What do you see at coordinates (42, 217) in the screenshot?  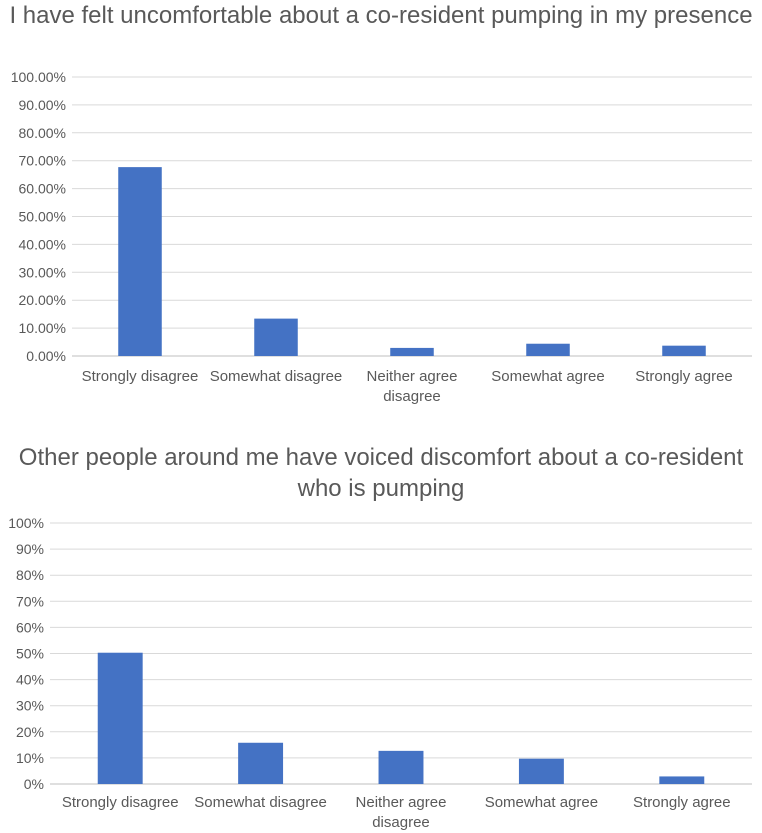 I see `y-tick-label: 50.00%` at bounding box center [42, 217].